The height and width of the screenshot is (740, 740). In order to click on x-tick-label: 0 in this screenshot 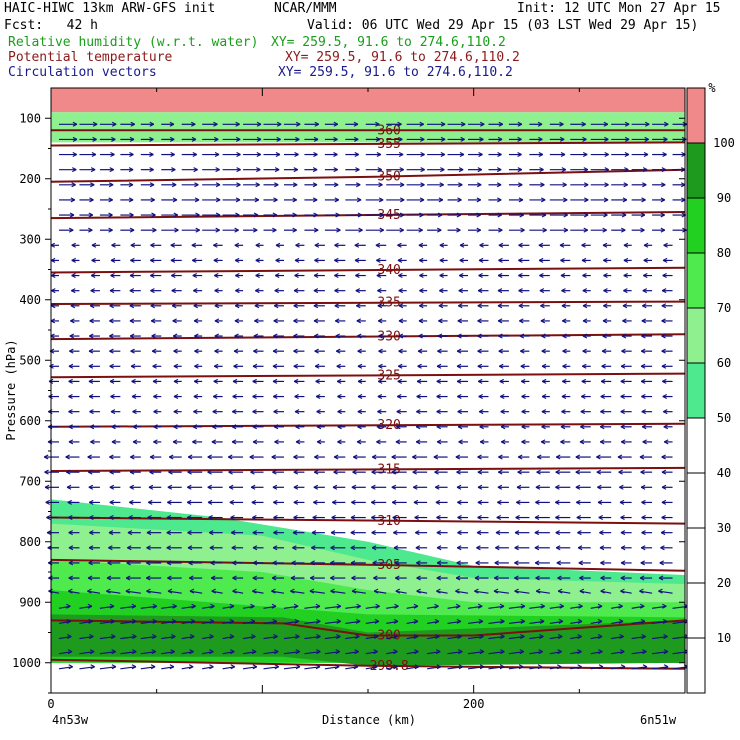, I will do `click(50, 704)`.